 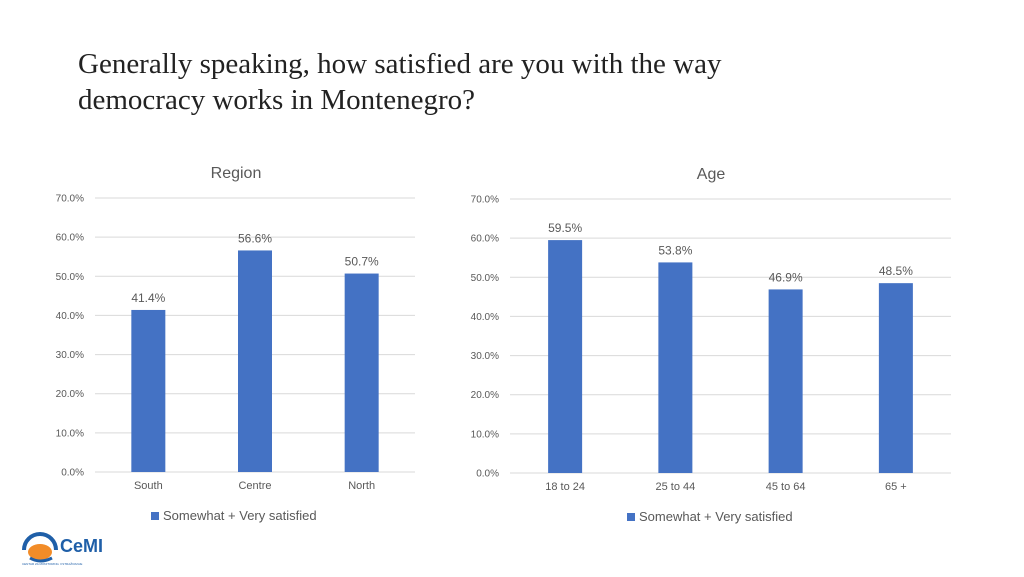 I want to click on bar-65-, so click(x=895, y=378).